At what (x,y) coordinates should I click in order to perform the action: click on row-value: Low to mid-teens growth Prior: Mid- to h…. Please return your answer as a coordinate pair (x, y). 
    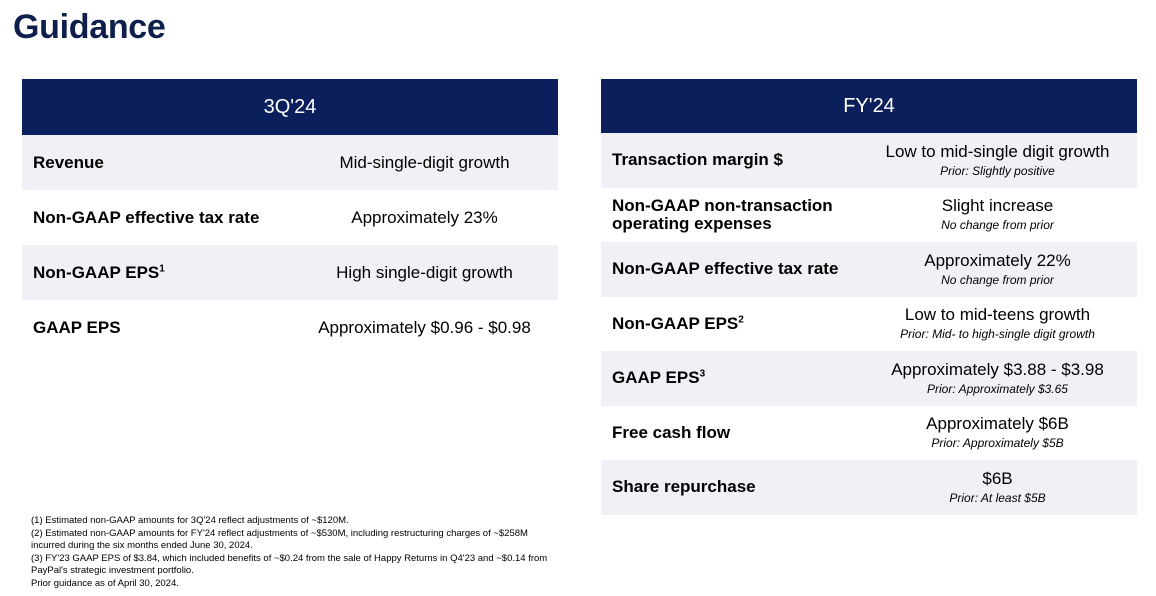
    Looking at the image, I should click on (997, 323).